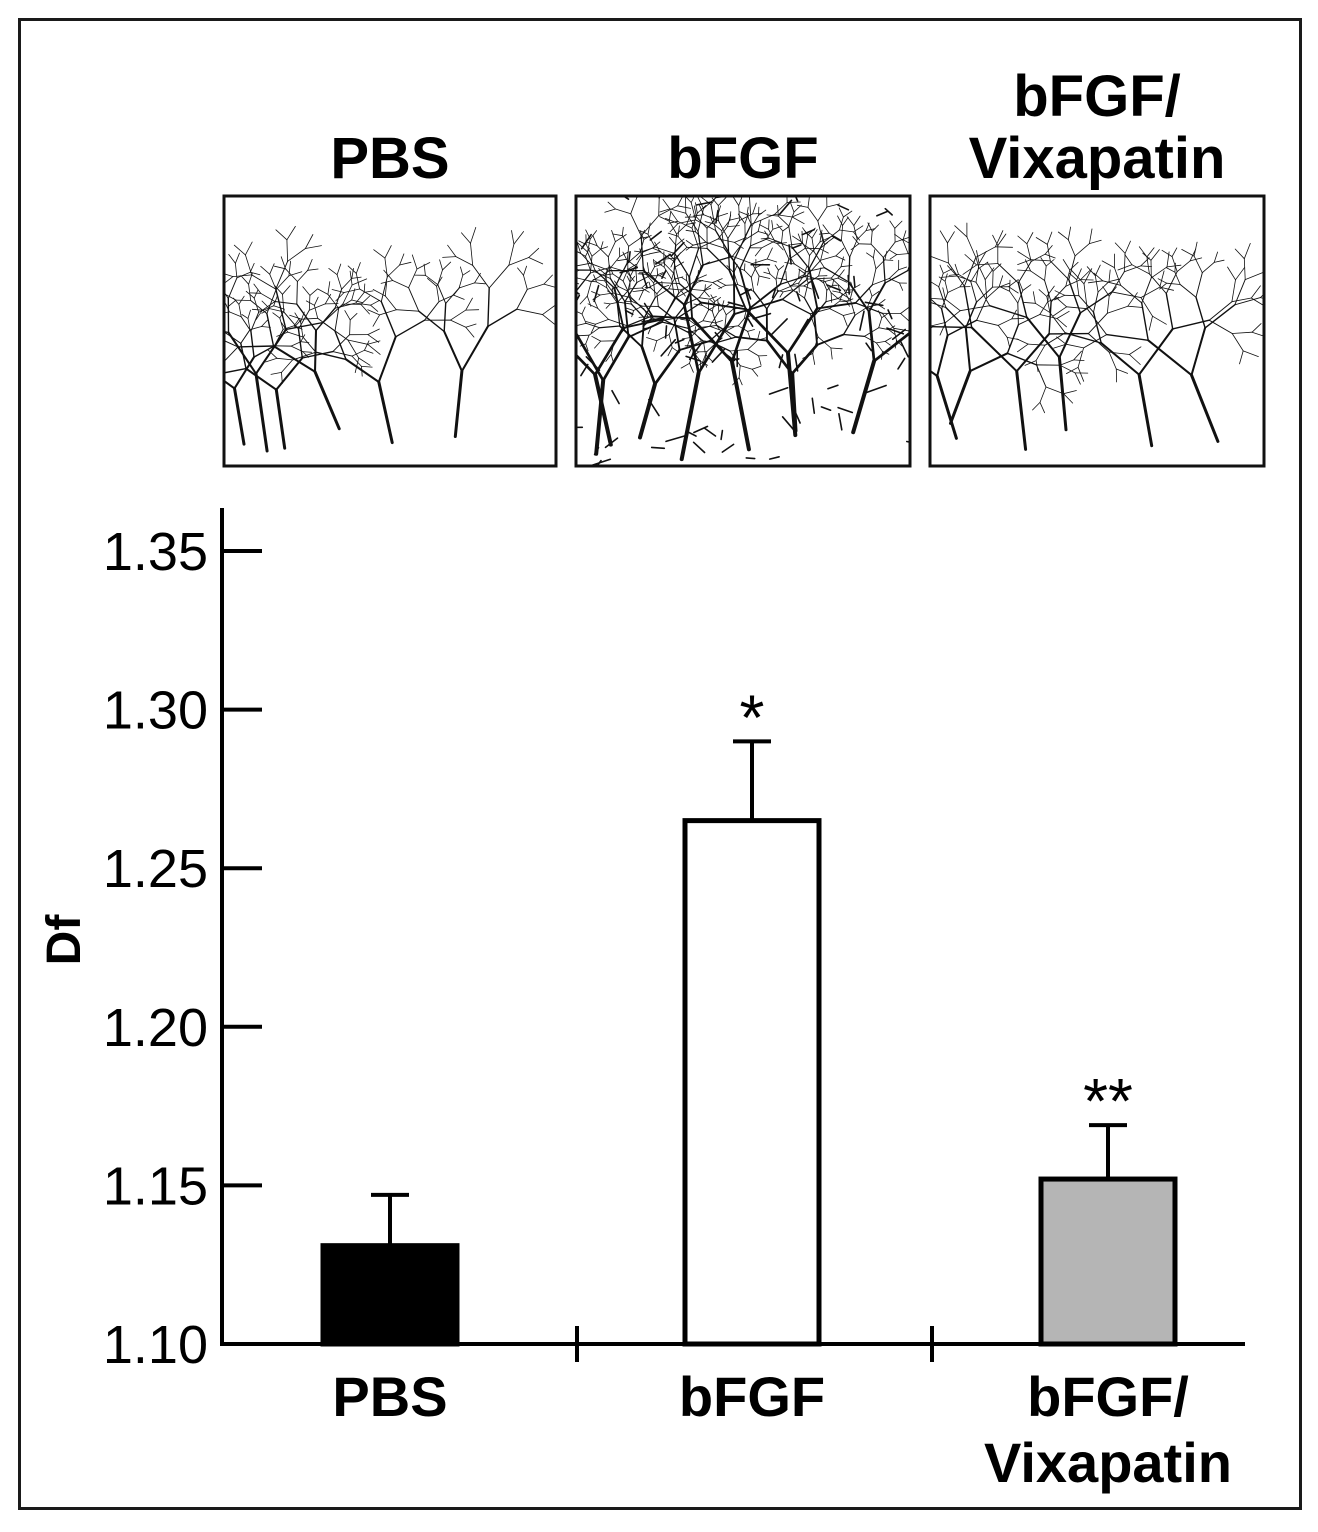 This screenshot has height=1532, width=1318. What do you see at coordinates (389, 158) in the screenshot?
I see `vessel-panel-title: PBS` at bounding box center [389, 158].